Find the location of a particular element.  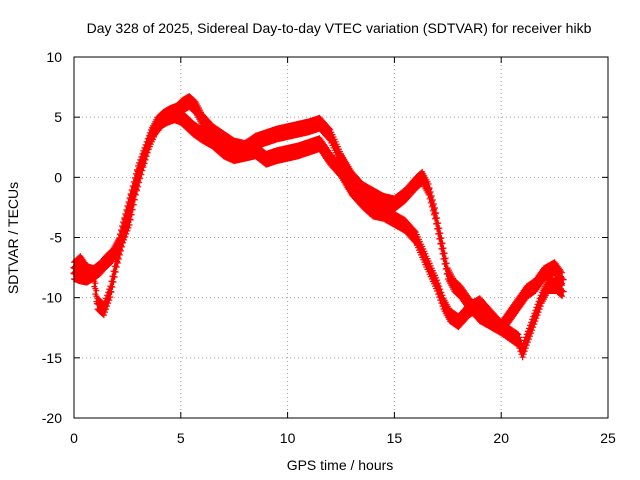

y-tick-label: -15 is located at coordinates (52, 358).